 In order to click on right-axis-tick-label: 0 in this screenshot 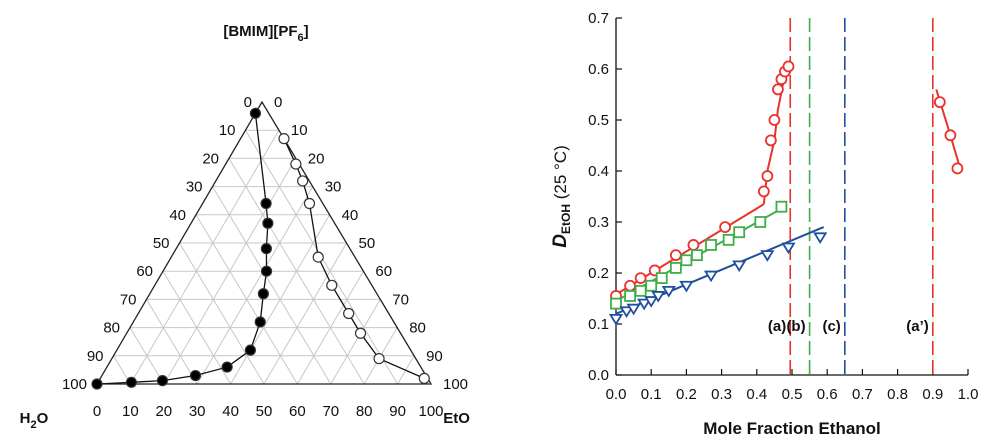, I will do `click(278, 102)`.